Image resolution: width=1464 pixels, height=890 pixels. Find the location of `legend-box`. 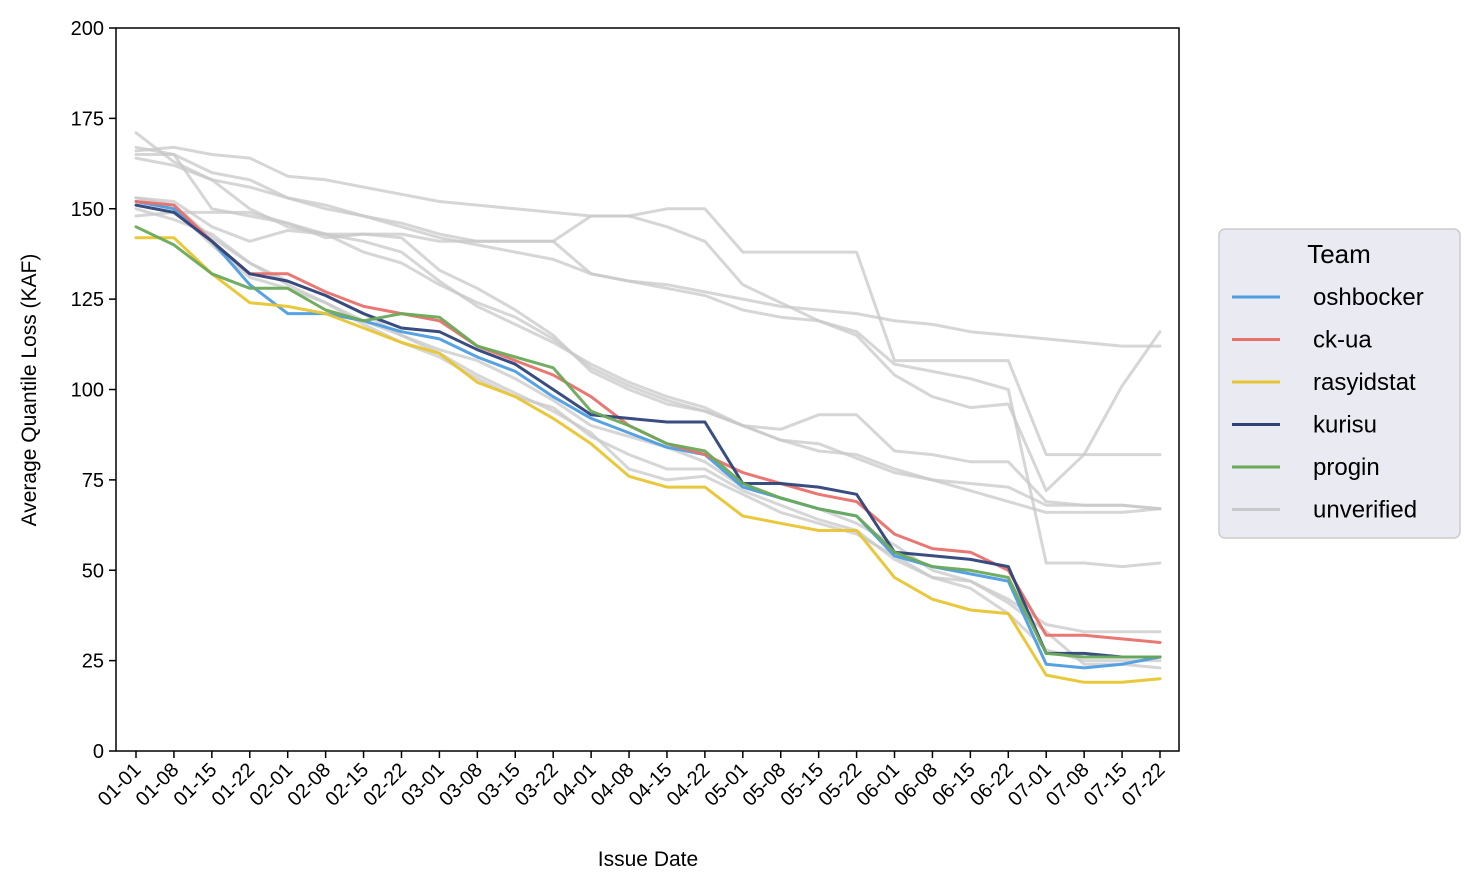

legend-box is located at coordinates (1339, 383).